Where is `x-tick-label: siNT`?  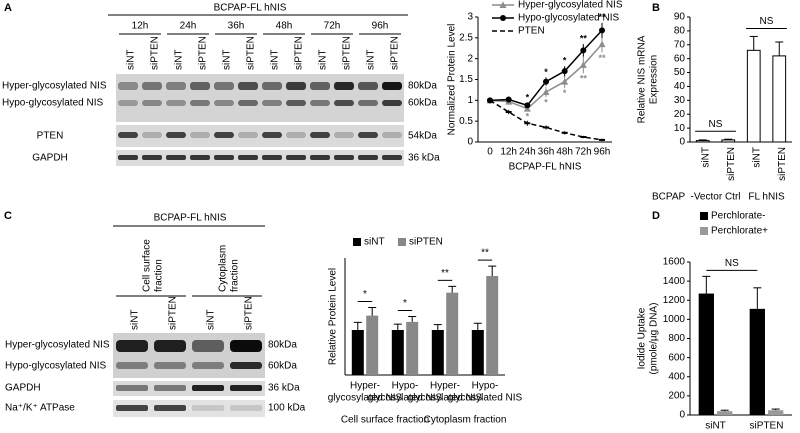
x-tick-label: siNT is located at coordinates (756, 157).